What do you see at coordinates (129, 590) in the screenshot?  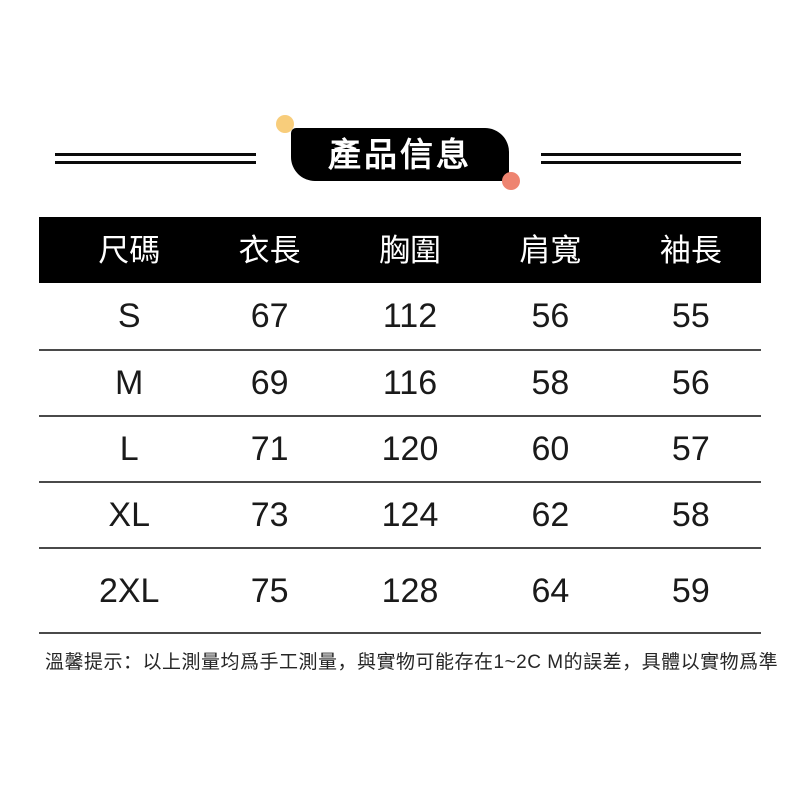 I see `size-label: 2XL` at bounding box center [129, 590].